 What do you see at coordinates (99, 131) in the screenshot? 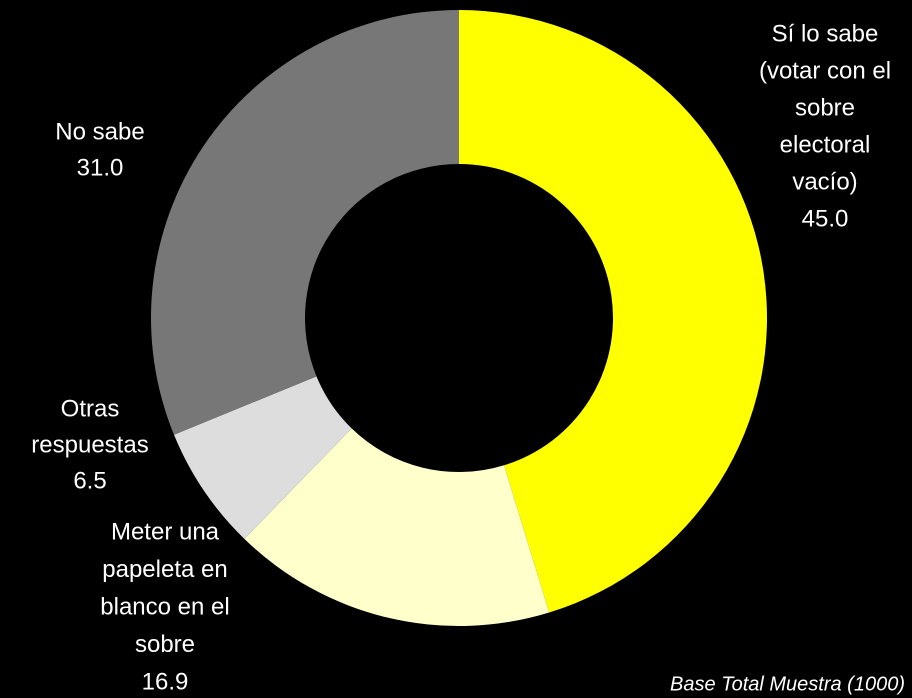
I see `slice-label: No sabe` at bounding box center [99, 131].